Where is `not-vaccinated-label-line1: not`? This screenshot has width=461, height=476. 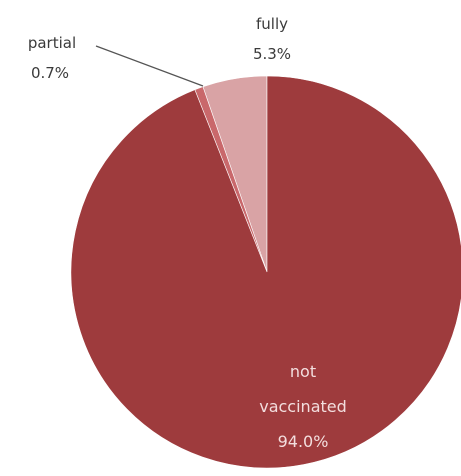
not-vaccinated-label-line1: not is located at coordinates (303, 371).